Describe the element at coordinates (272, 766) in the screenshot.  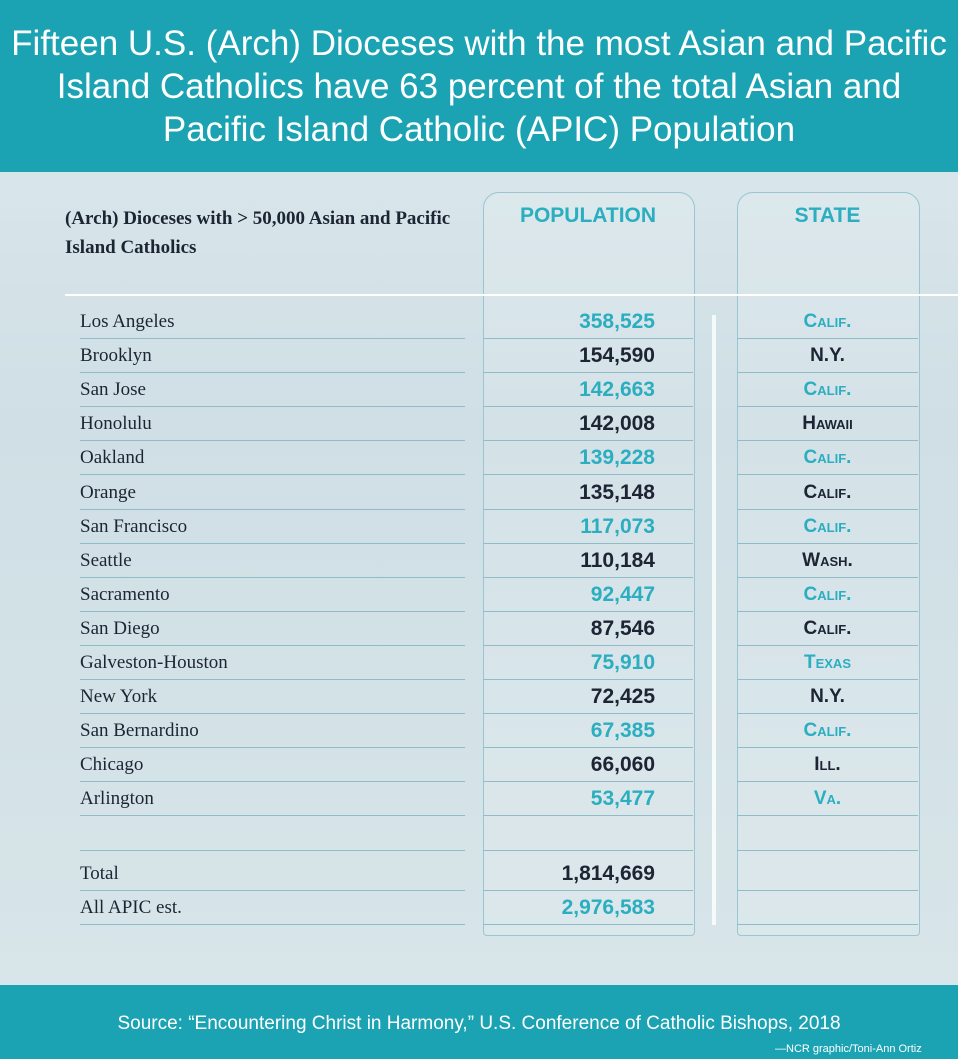
I see `diocese: Chicago` at that location.